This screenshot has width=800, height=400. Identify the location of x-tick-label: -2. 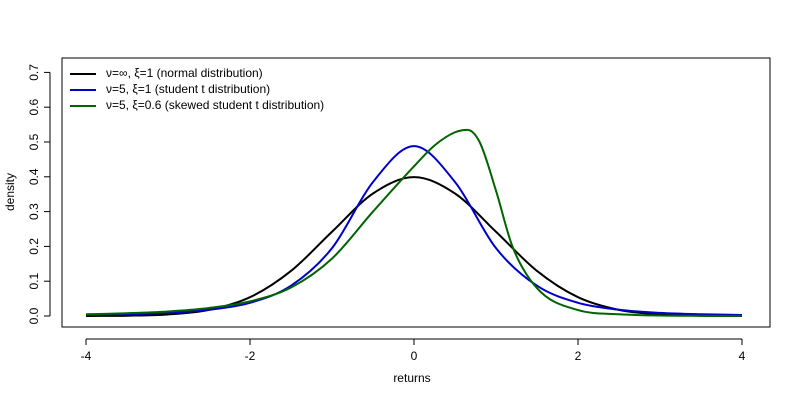
(250, 356).